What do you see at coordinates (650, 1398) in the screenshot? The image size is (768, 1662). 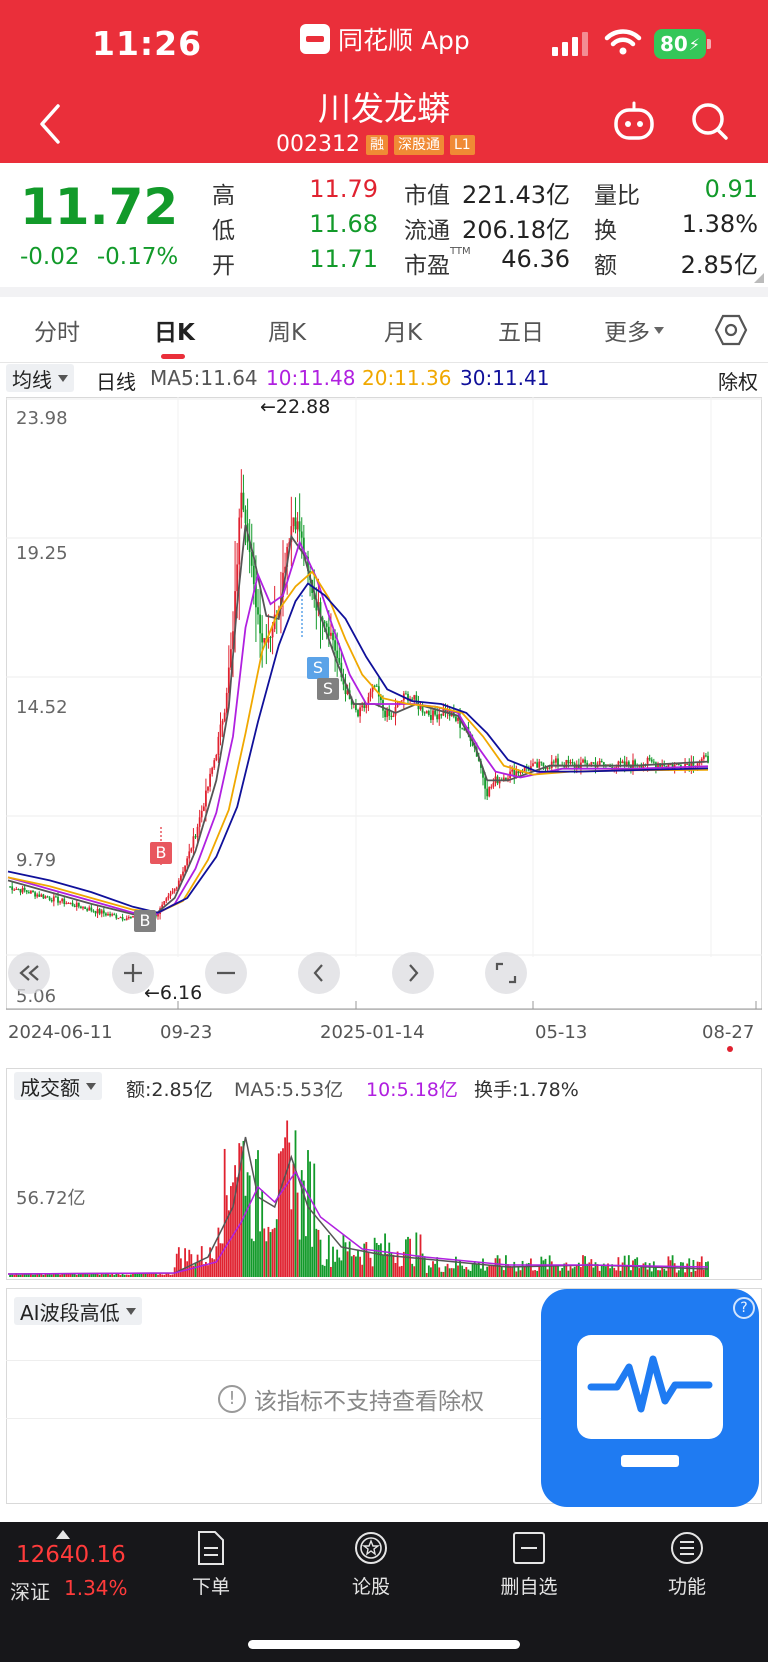 I see `floating-monitor-widget` at bounding box center [650, 1398].